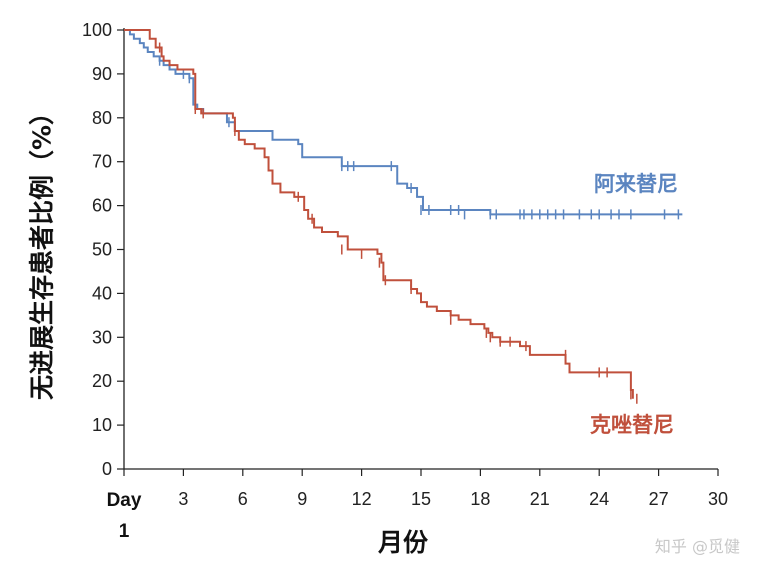 Image resolution: width=757 pixels, height=576 pixels. I want to click on label-alectinib: 阿来替尼, so click(636, 184).